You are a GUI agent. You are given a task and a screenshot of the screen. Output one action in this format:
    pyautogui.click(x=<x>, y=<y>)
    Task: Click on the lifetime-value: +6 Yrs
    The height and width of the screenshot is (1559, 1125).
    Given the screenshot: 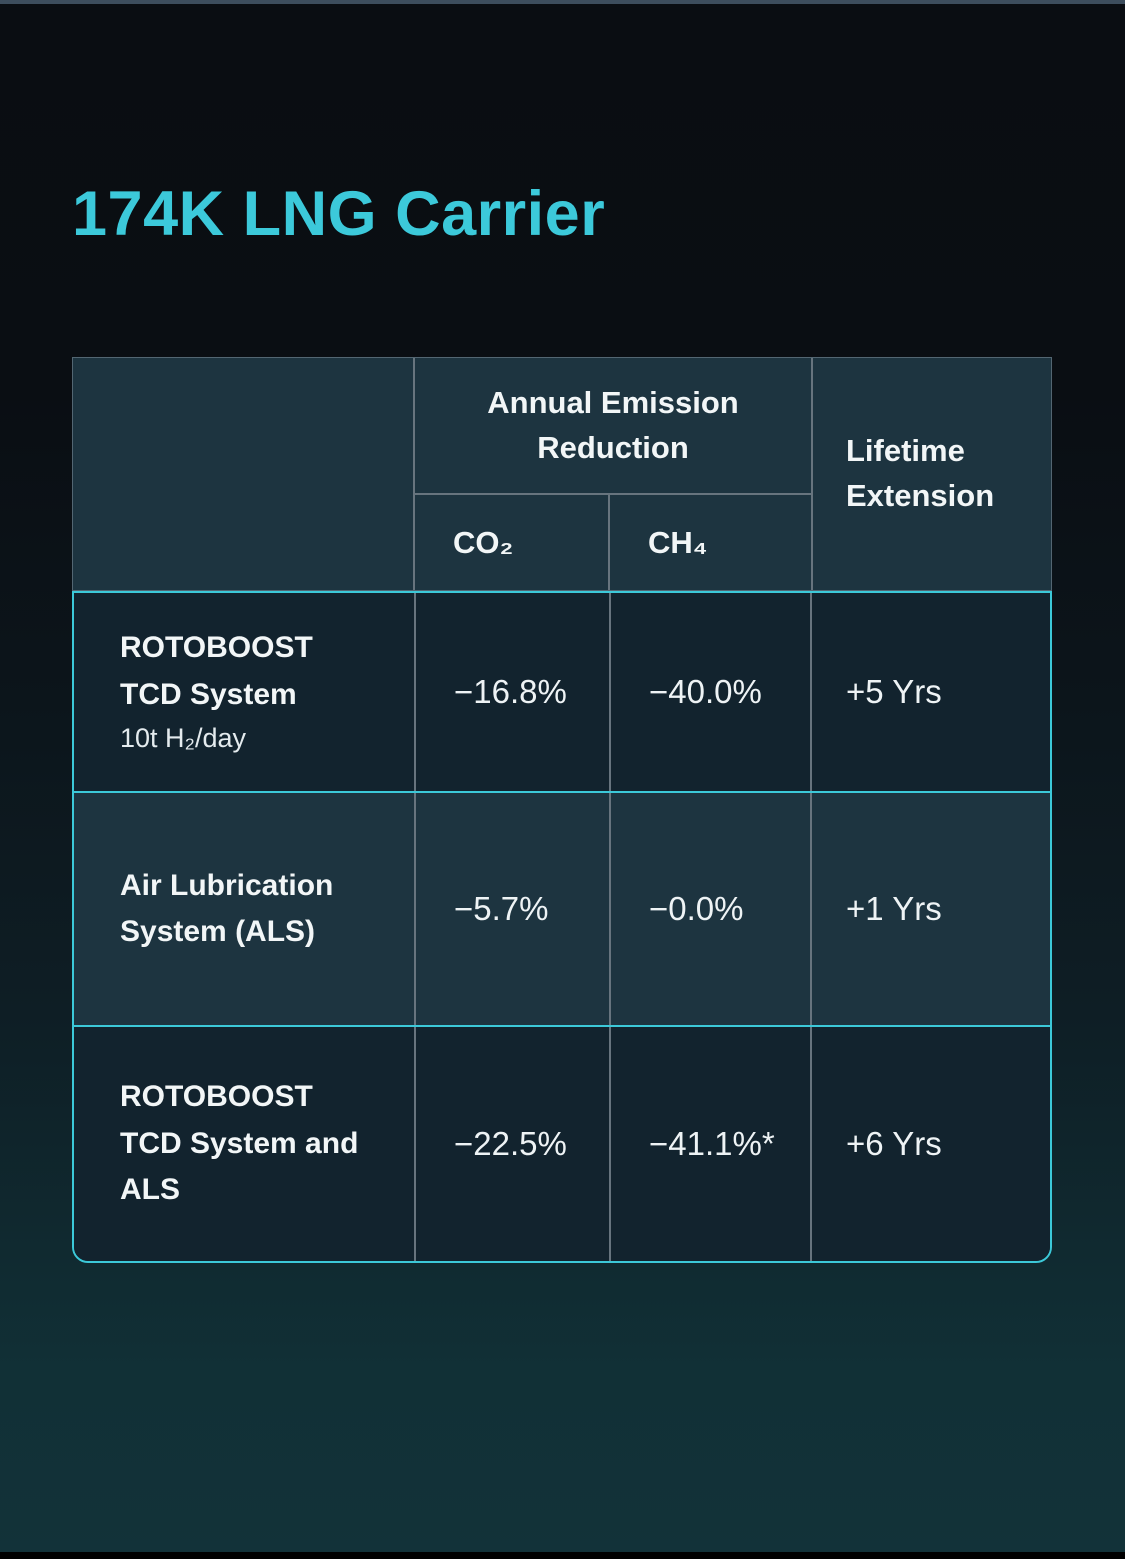 What is the action you would take?
    pyautogui.click(x=930, y=1144)
    